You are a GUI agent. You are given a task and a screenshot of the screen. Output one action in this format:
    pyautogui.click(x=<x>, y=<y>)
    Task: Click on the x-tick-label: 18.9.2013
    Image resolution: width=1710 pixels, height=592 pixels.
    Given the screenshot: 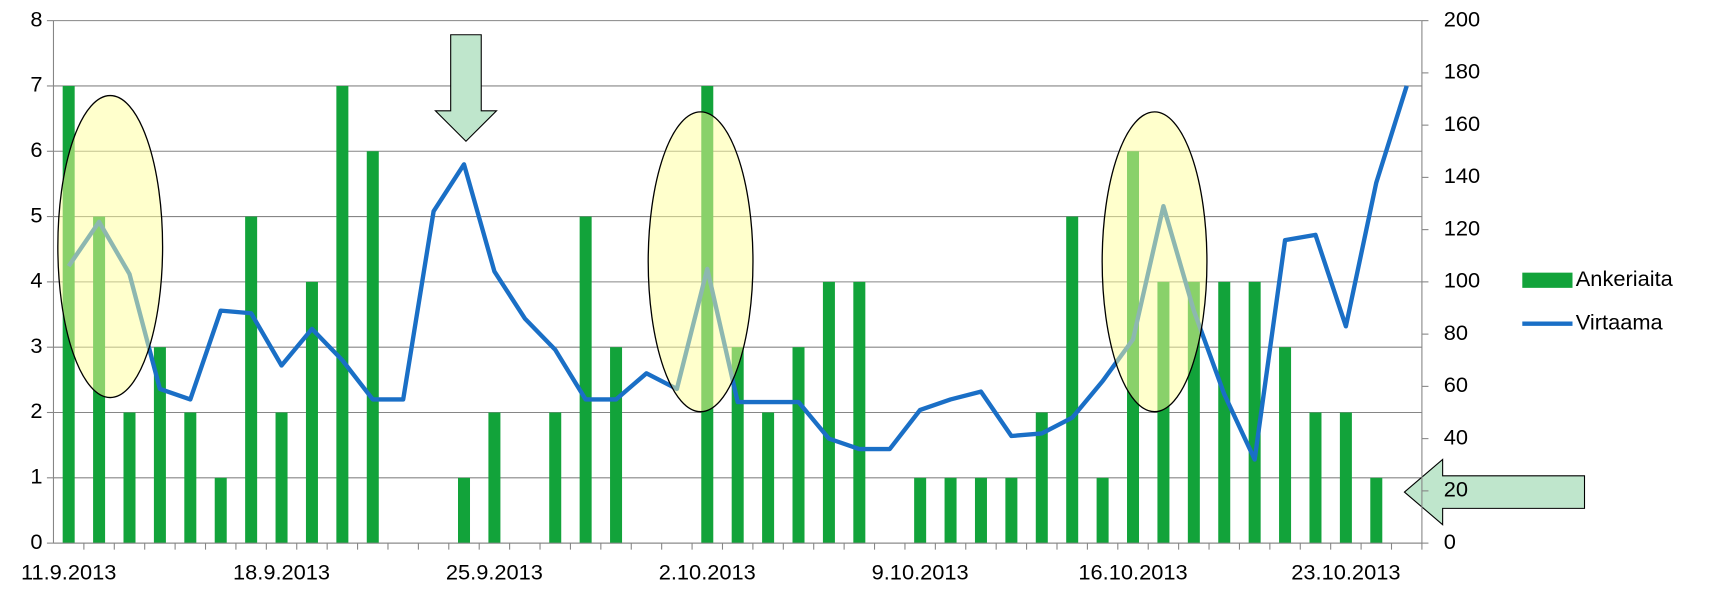 What is the action you would take?
    pyautogui.click(x=281, y=571)
    